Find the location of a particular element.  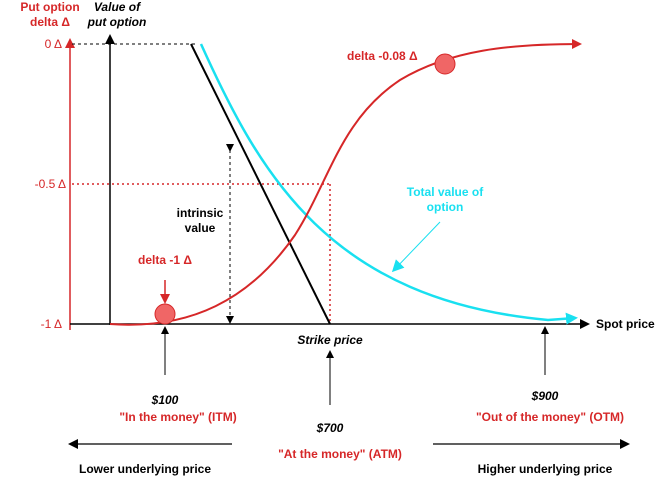

delta-high-marker is located at coordinates (445, 64).